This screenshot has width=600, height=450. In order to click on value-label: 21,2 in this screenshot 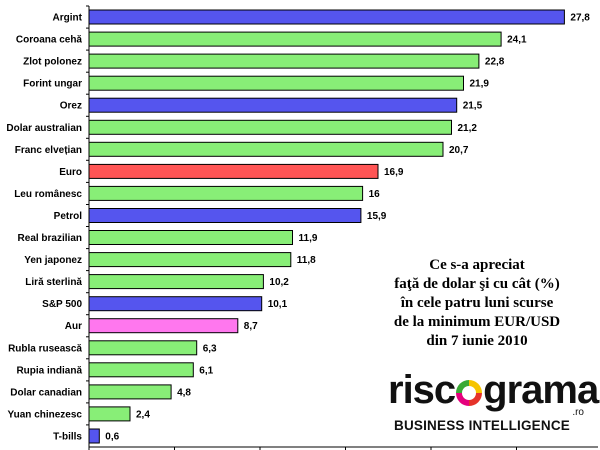, I will do `click(468, 128)`.